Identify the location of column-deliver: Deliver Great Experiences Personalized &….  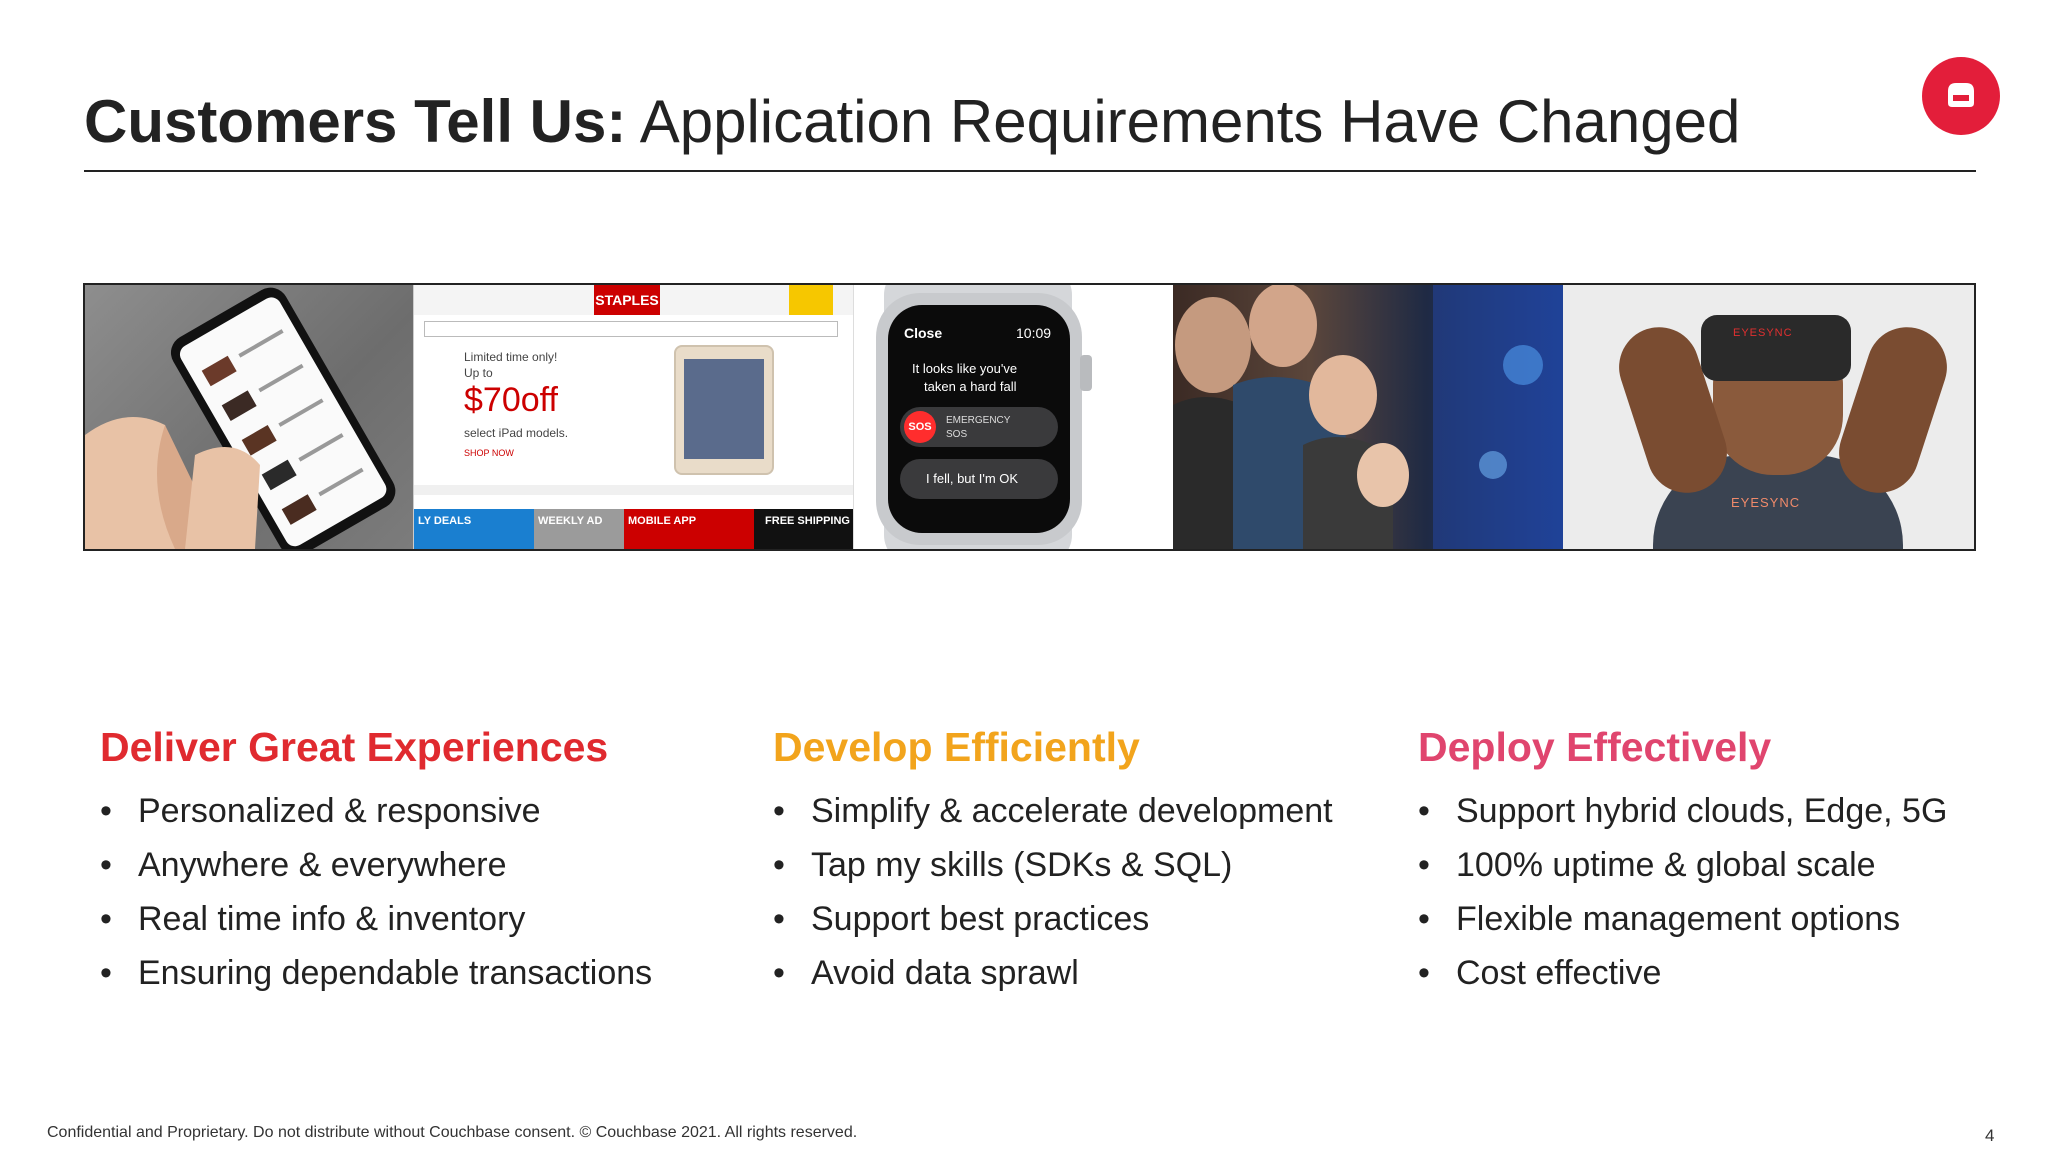
(376, 861).